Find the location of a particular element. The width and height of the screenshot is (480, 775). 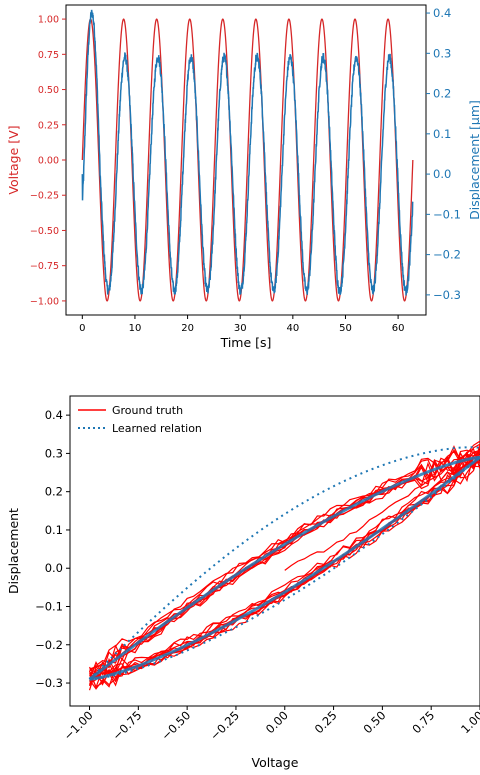

y-tick-label-left: −0.75 is located at coordinates (44, 266).